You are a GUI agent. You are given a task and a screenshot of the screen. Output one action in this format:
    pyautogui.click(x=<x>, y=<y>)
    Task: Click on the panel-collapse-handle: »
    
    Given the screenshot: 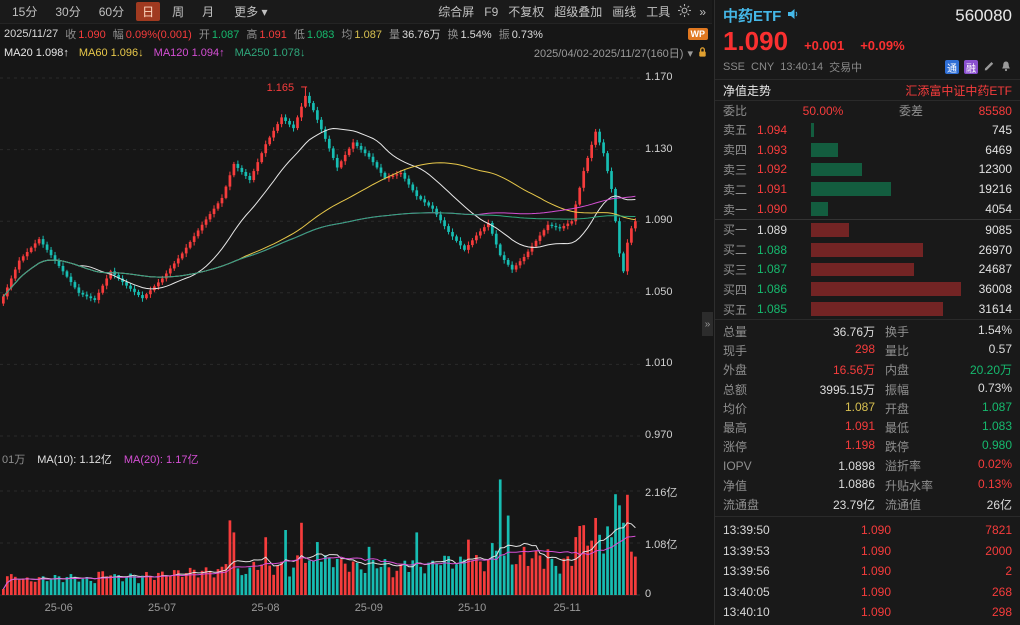 What is the action you would take?
    pyautogui.click(x=707, y=324)
    